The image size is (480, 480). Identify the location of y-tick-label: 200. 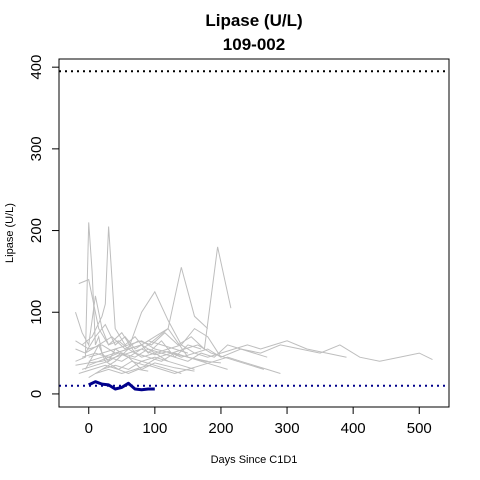
(36, 230).